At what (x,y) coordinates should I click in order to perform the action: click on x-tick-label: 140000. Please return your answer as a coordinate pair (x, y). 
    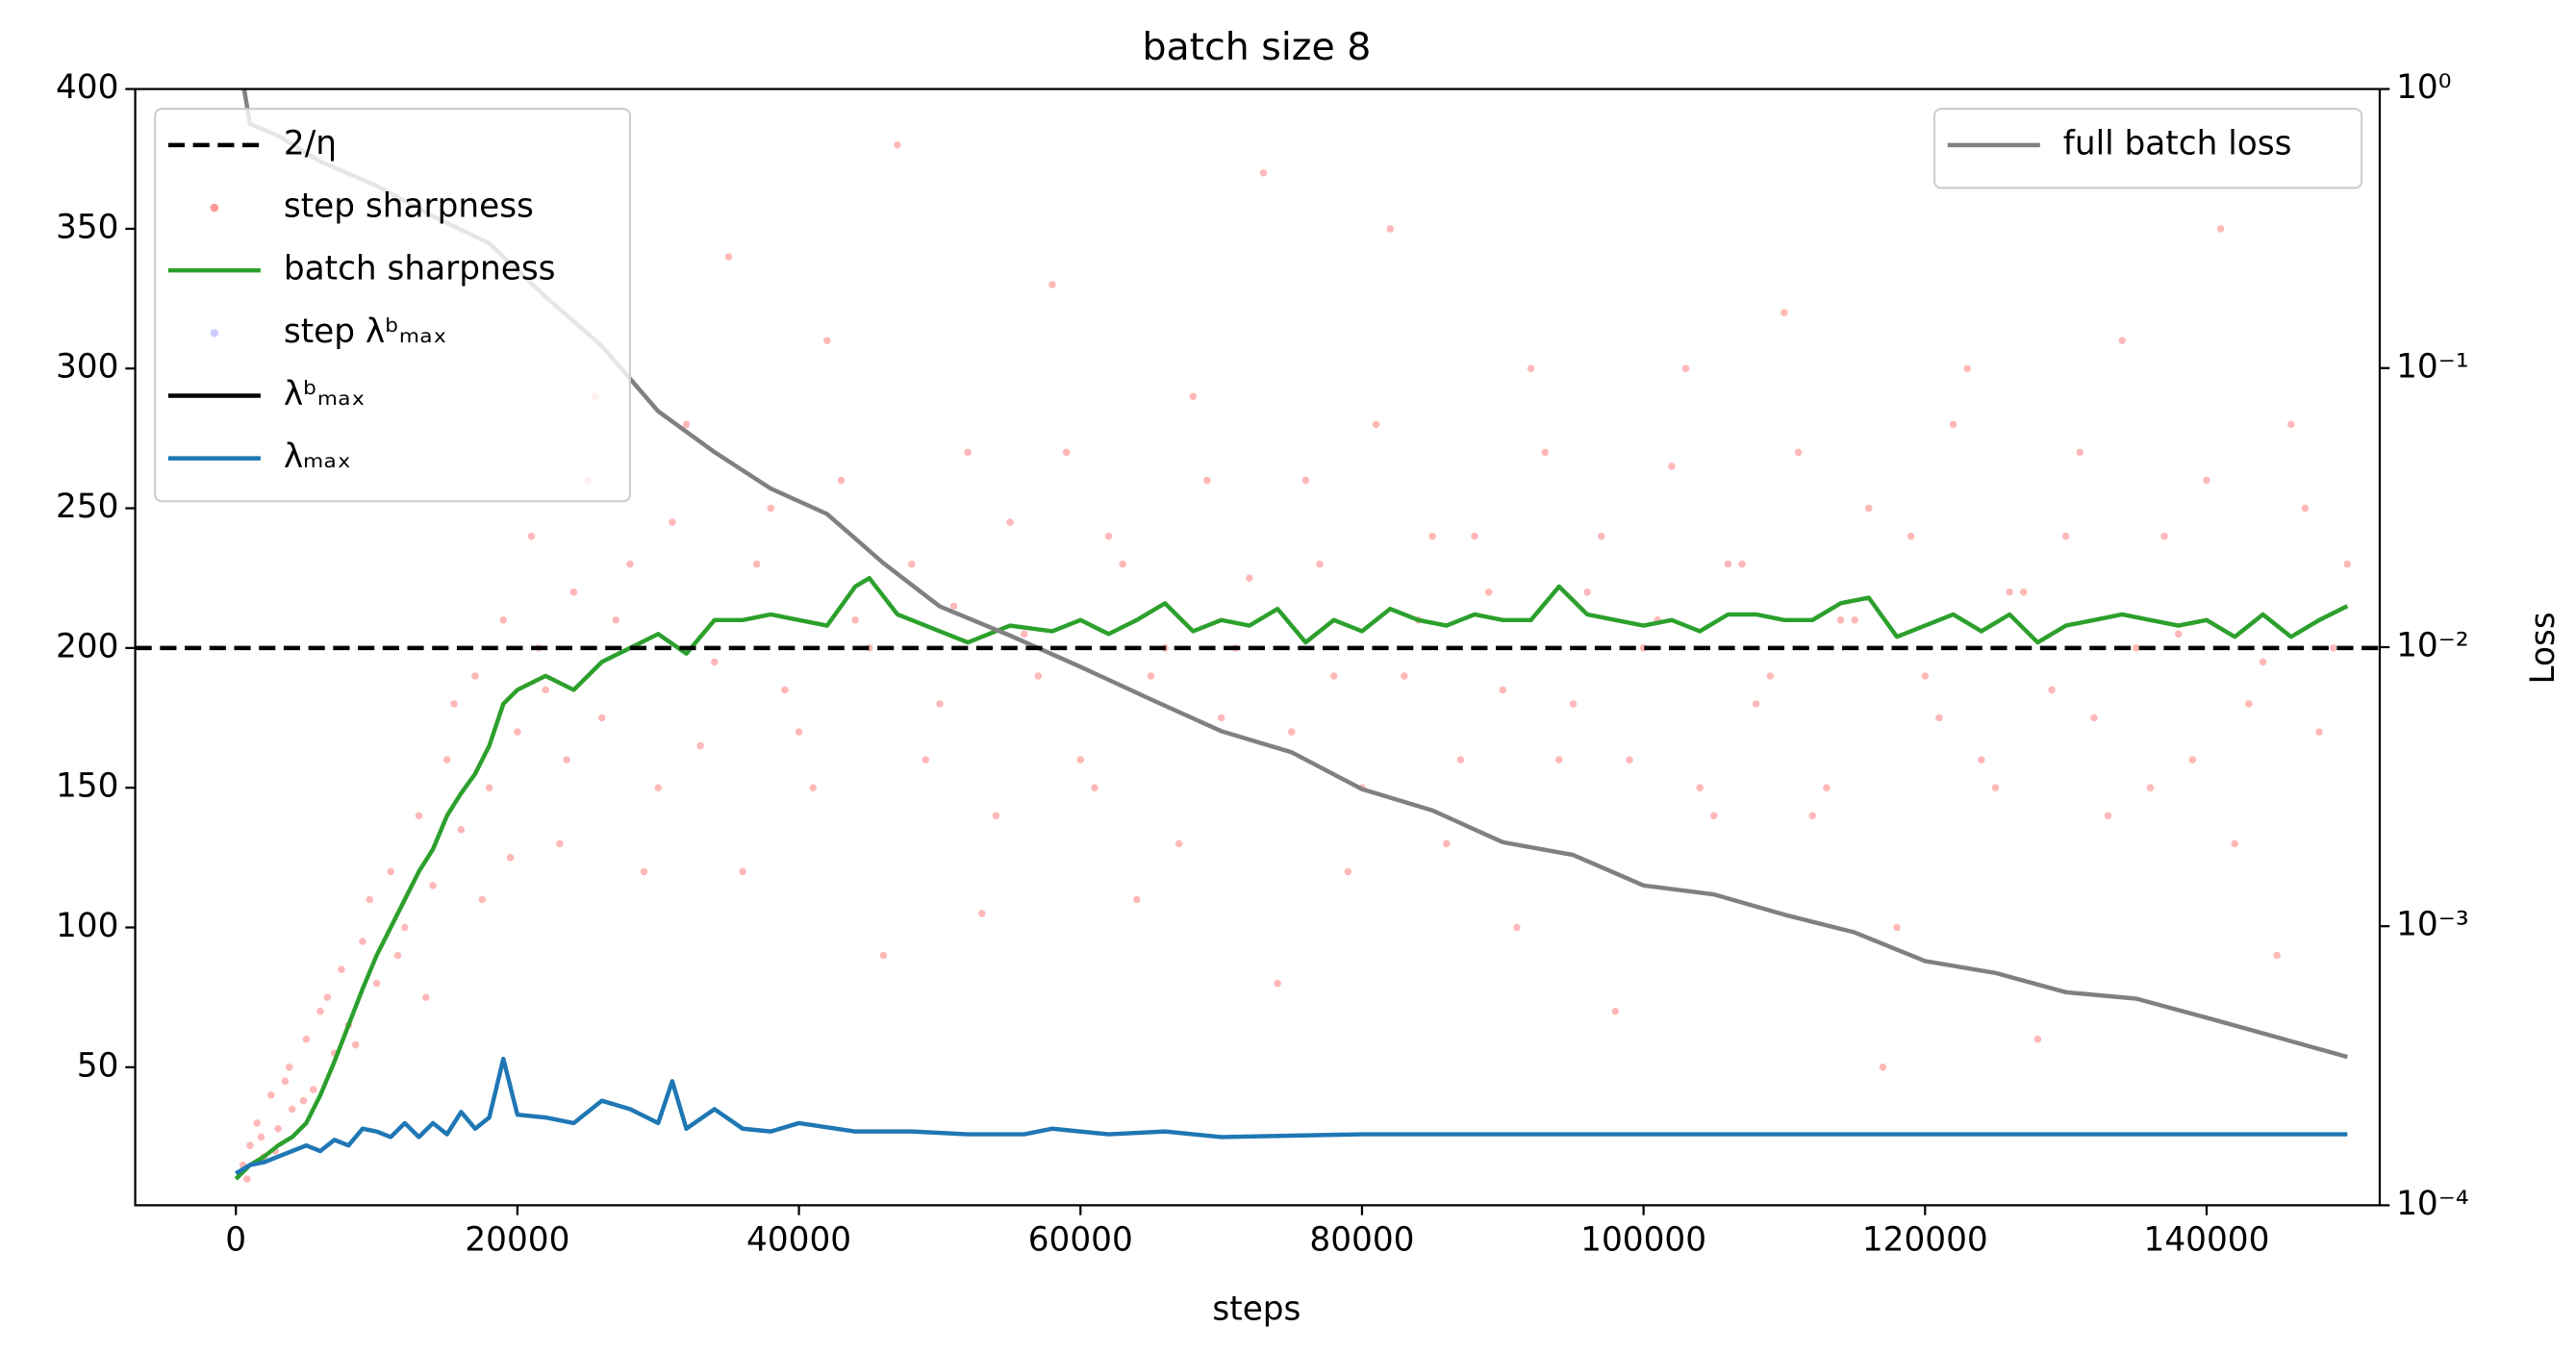
    Looking at the image, I should click on (2207, 1240).